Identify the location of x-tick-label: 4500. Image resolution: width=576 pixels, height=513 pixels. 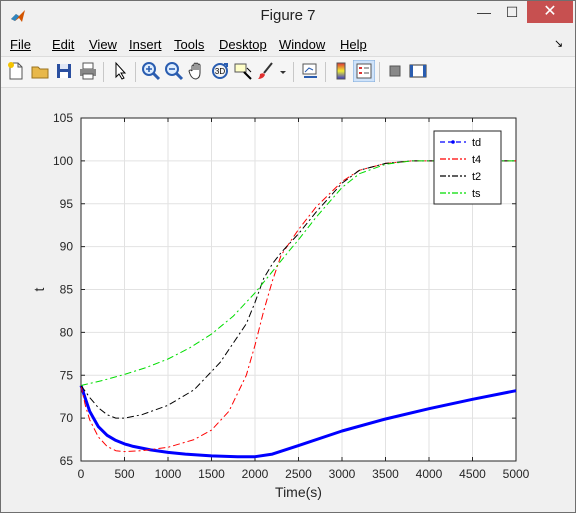
(472, 474).